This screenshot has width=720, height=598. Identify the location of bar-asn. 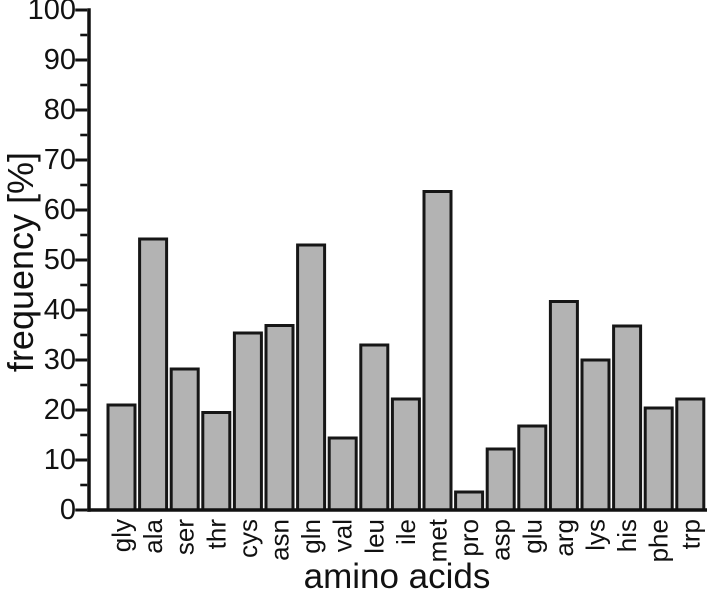
(279, 418).